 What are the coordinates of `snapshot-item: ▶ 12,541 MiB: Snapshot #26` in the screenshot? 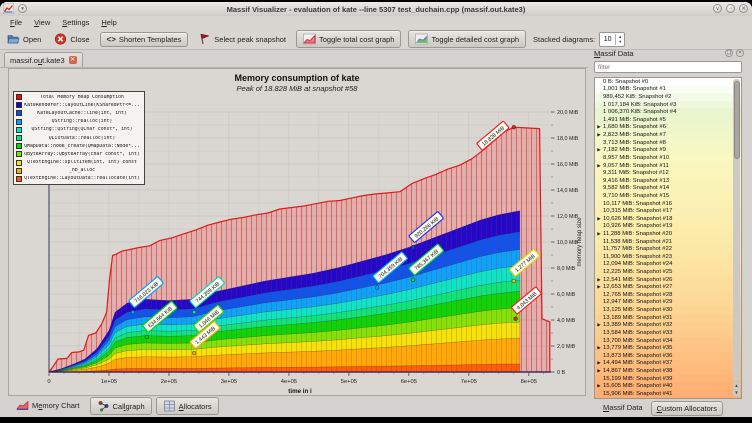 It's located at (668, 279).